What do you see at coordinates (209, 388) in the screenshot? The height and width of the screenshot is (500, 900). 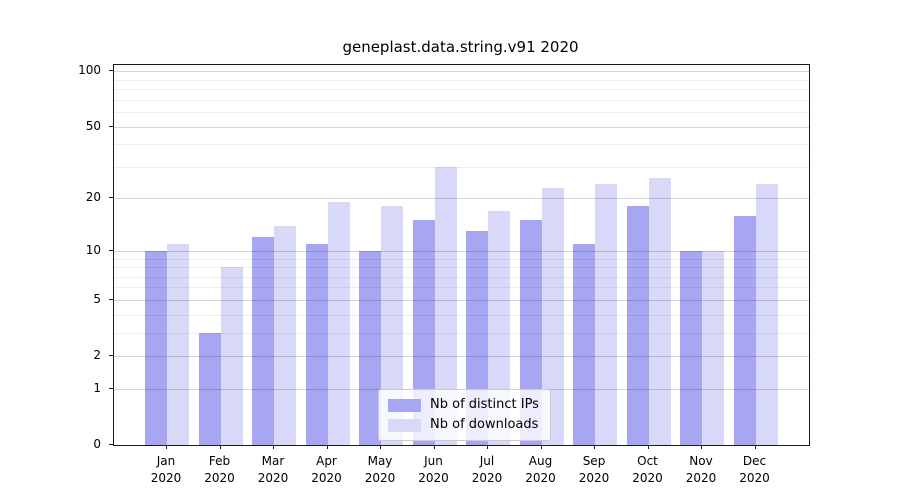 I see `bar-nb-of-distinct-ips-feb` at bounding box center [209, 388].